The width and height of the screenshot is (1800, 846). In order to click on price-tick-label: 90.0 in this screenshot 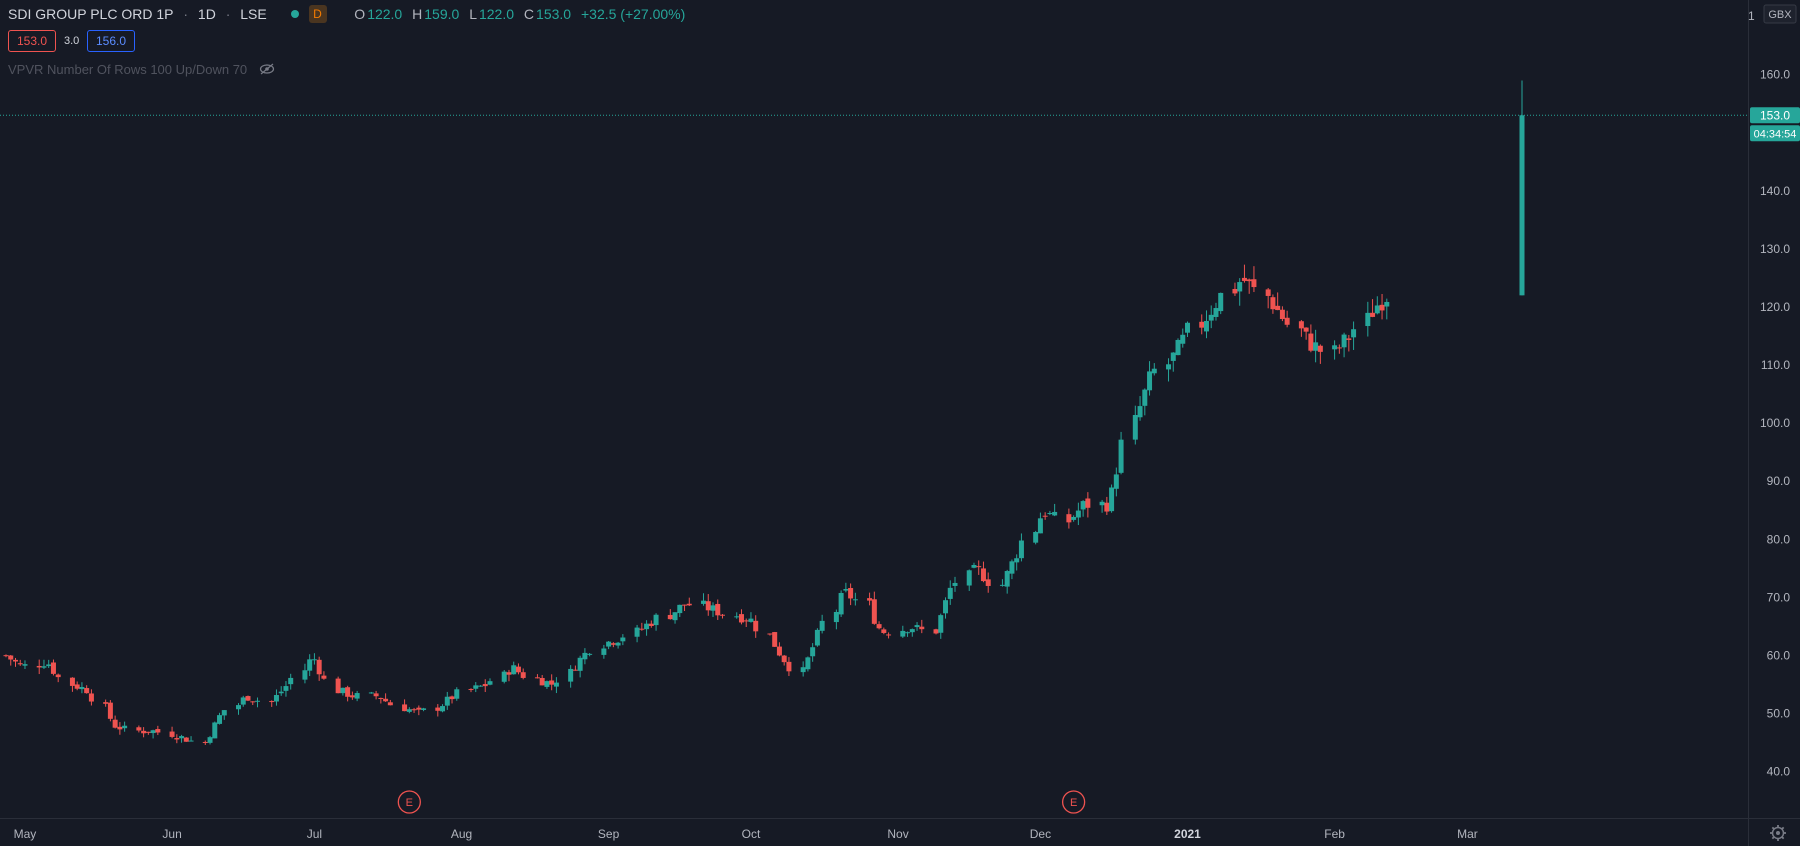, I will do `click(1779, 481)`.